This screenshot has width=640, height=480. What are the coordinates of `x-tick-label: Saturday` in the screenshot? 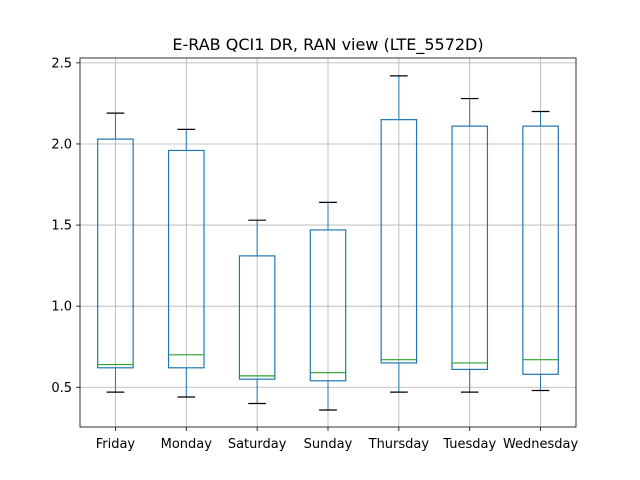 It's located at (257, 444).